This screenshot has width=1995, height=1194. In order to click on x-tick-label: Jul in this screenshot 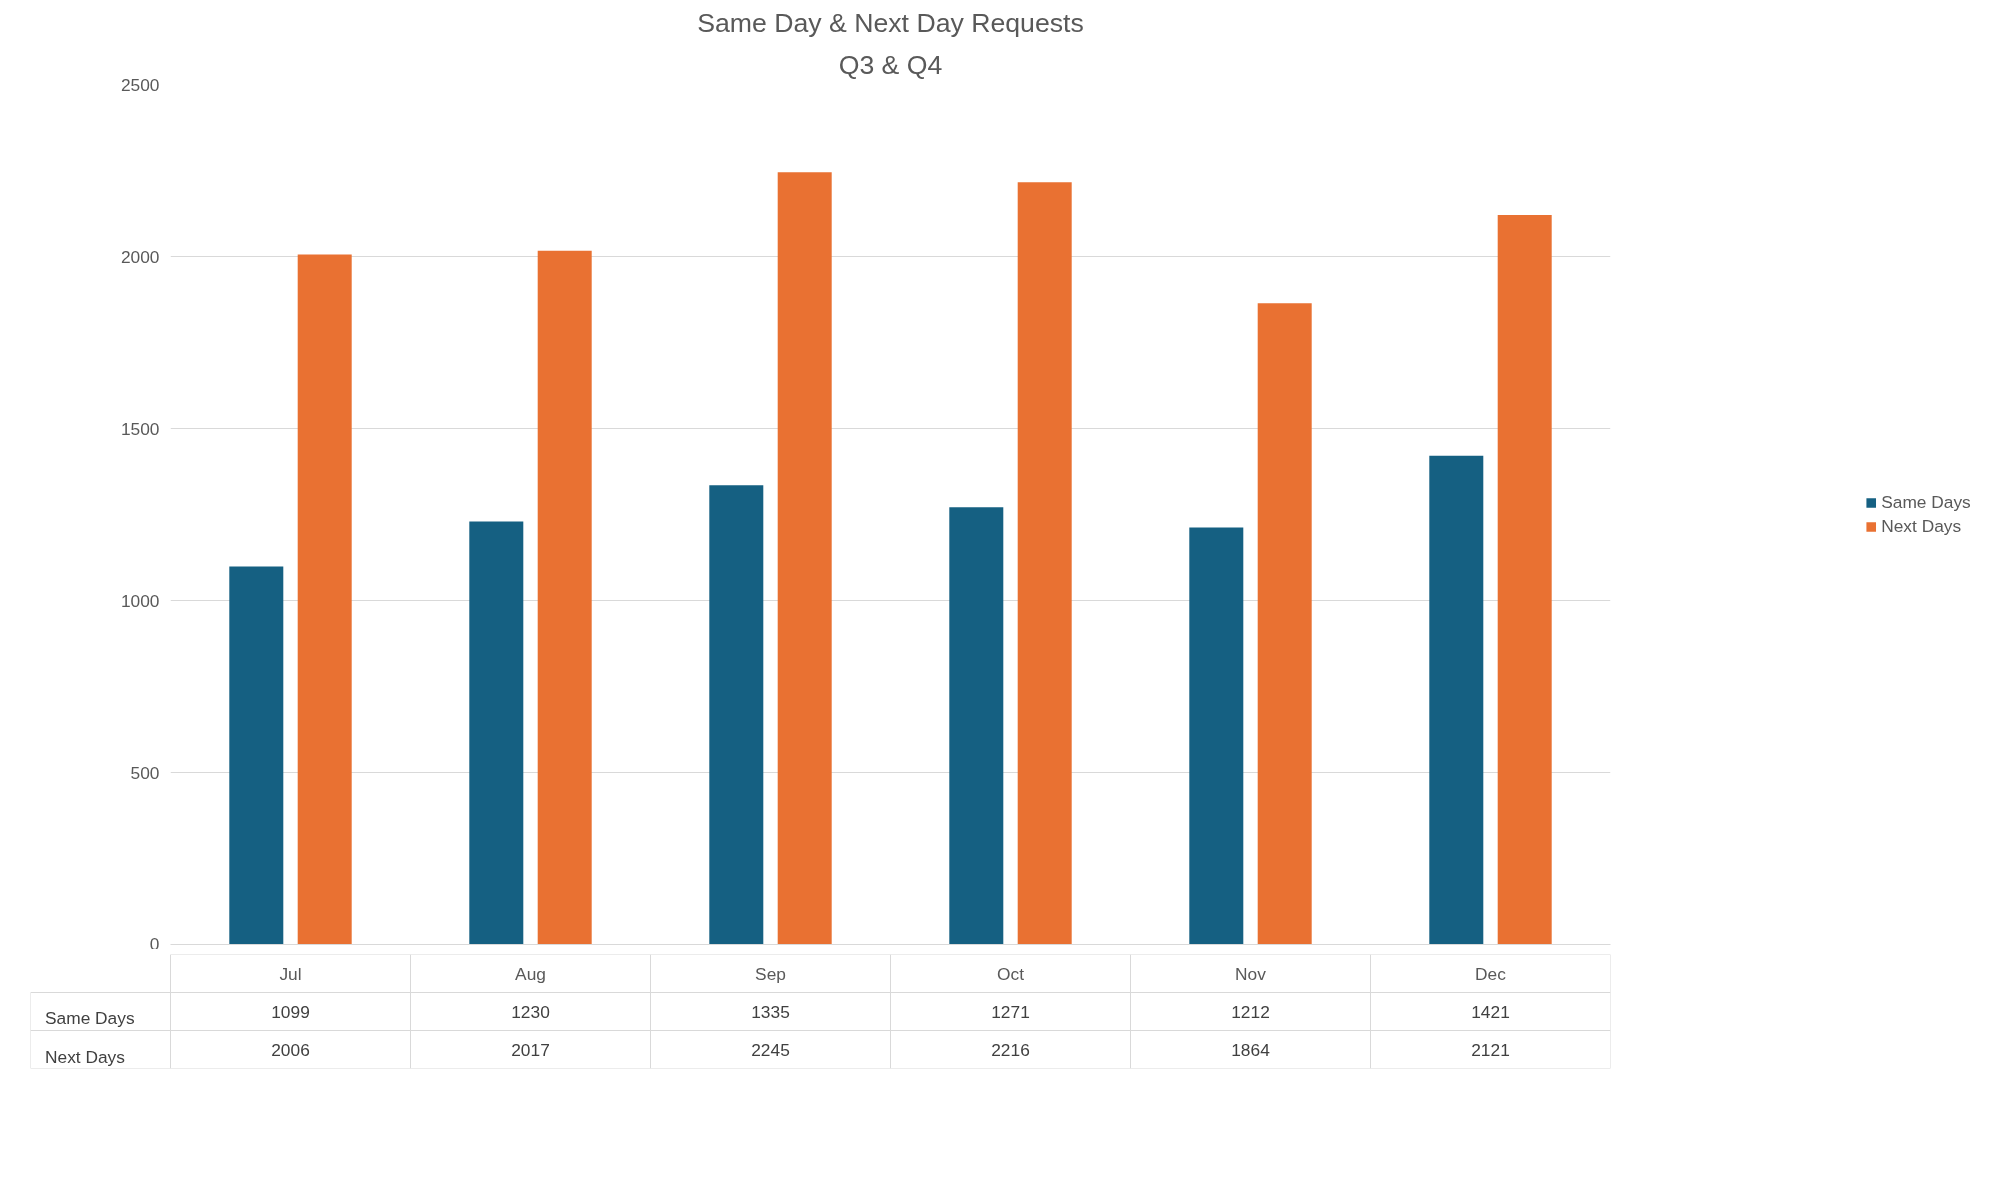, I will do `click(290, 973)`.